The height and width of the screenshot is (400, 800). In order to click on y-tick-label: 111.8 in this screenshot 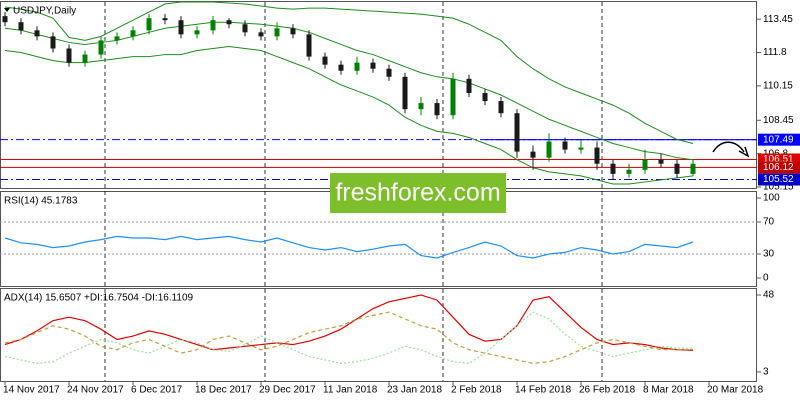, I will do `click(775, 52)`.